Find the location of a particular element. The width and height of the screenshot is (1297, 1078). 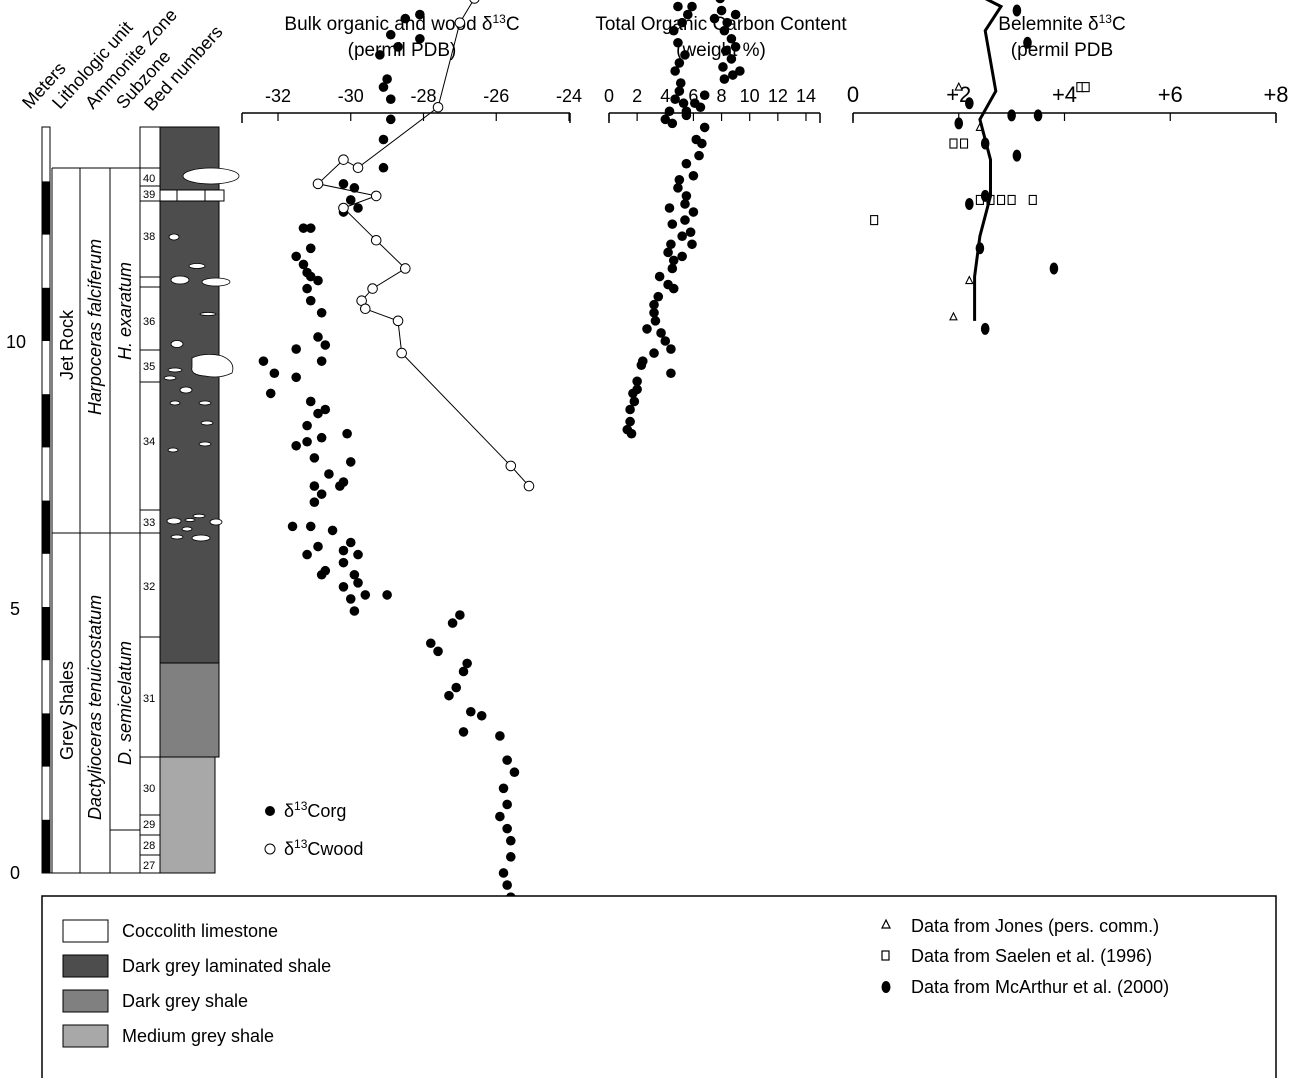

limestone-concretions is located at coordinates (201, 354).